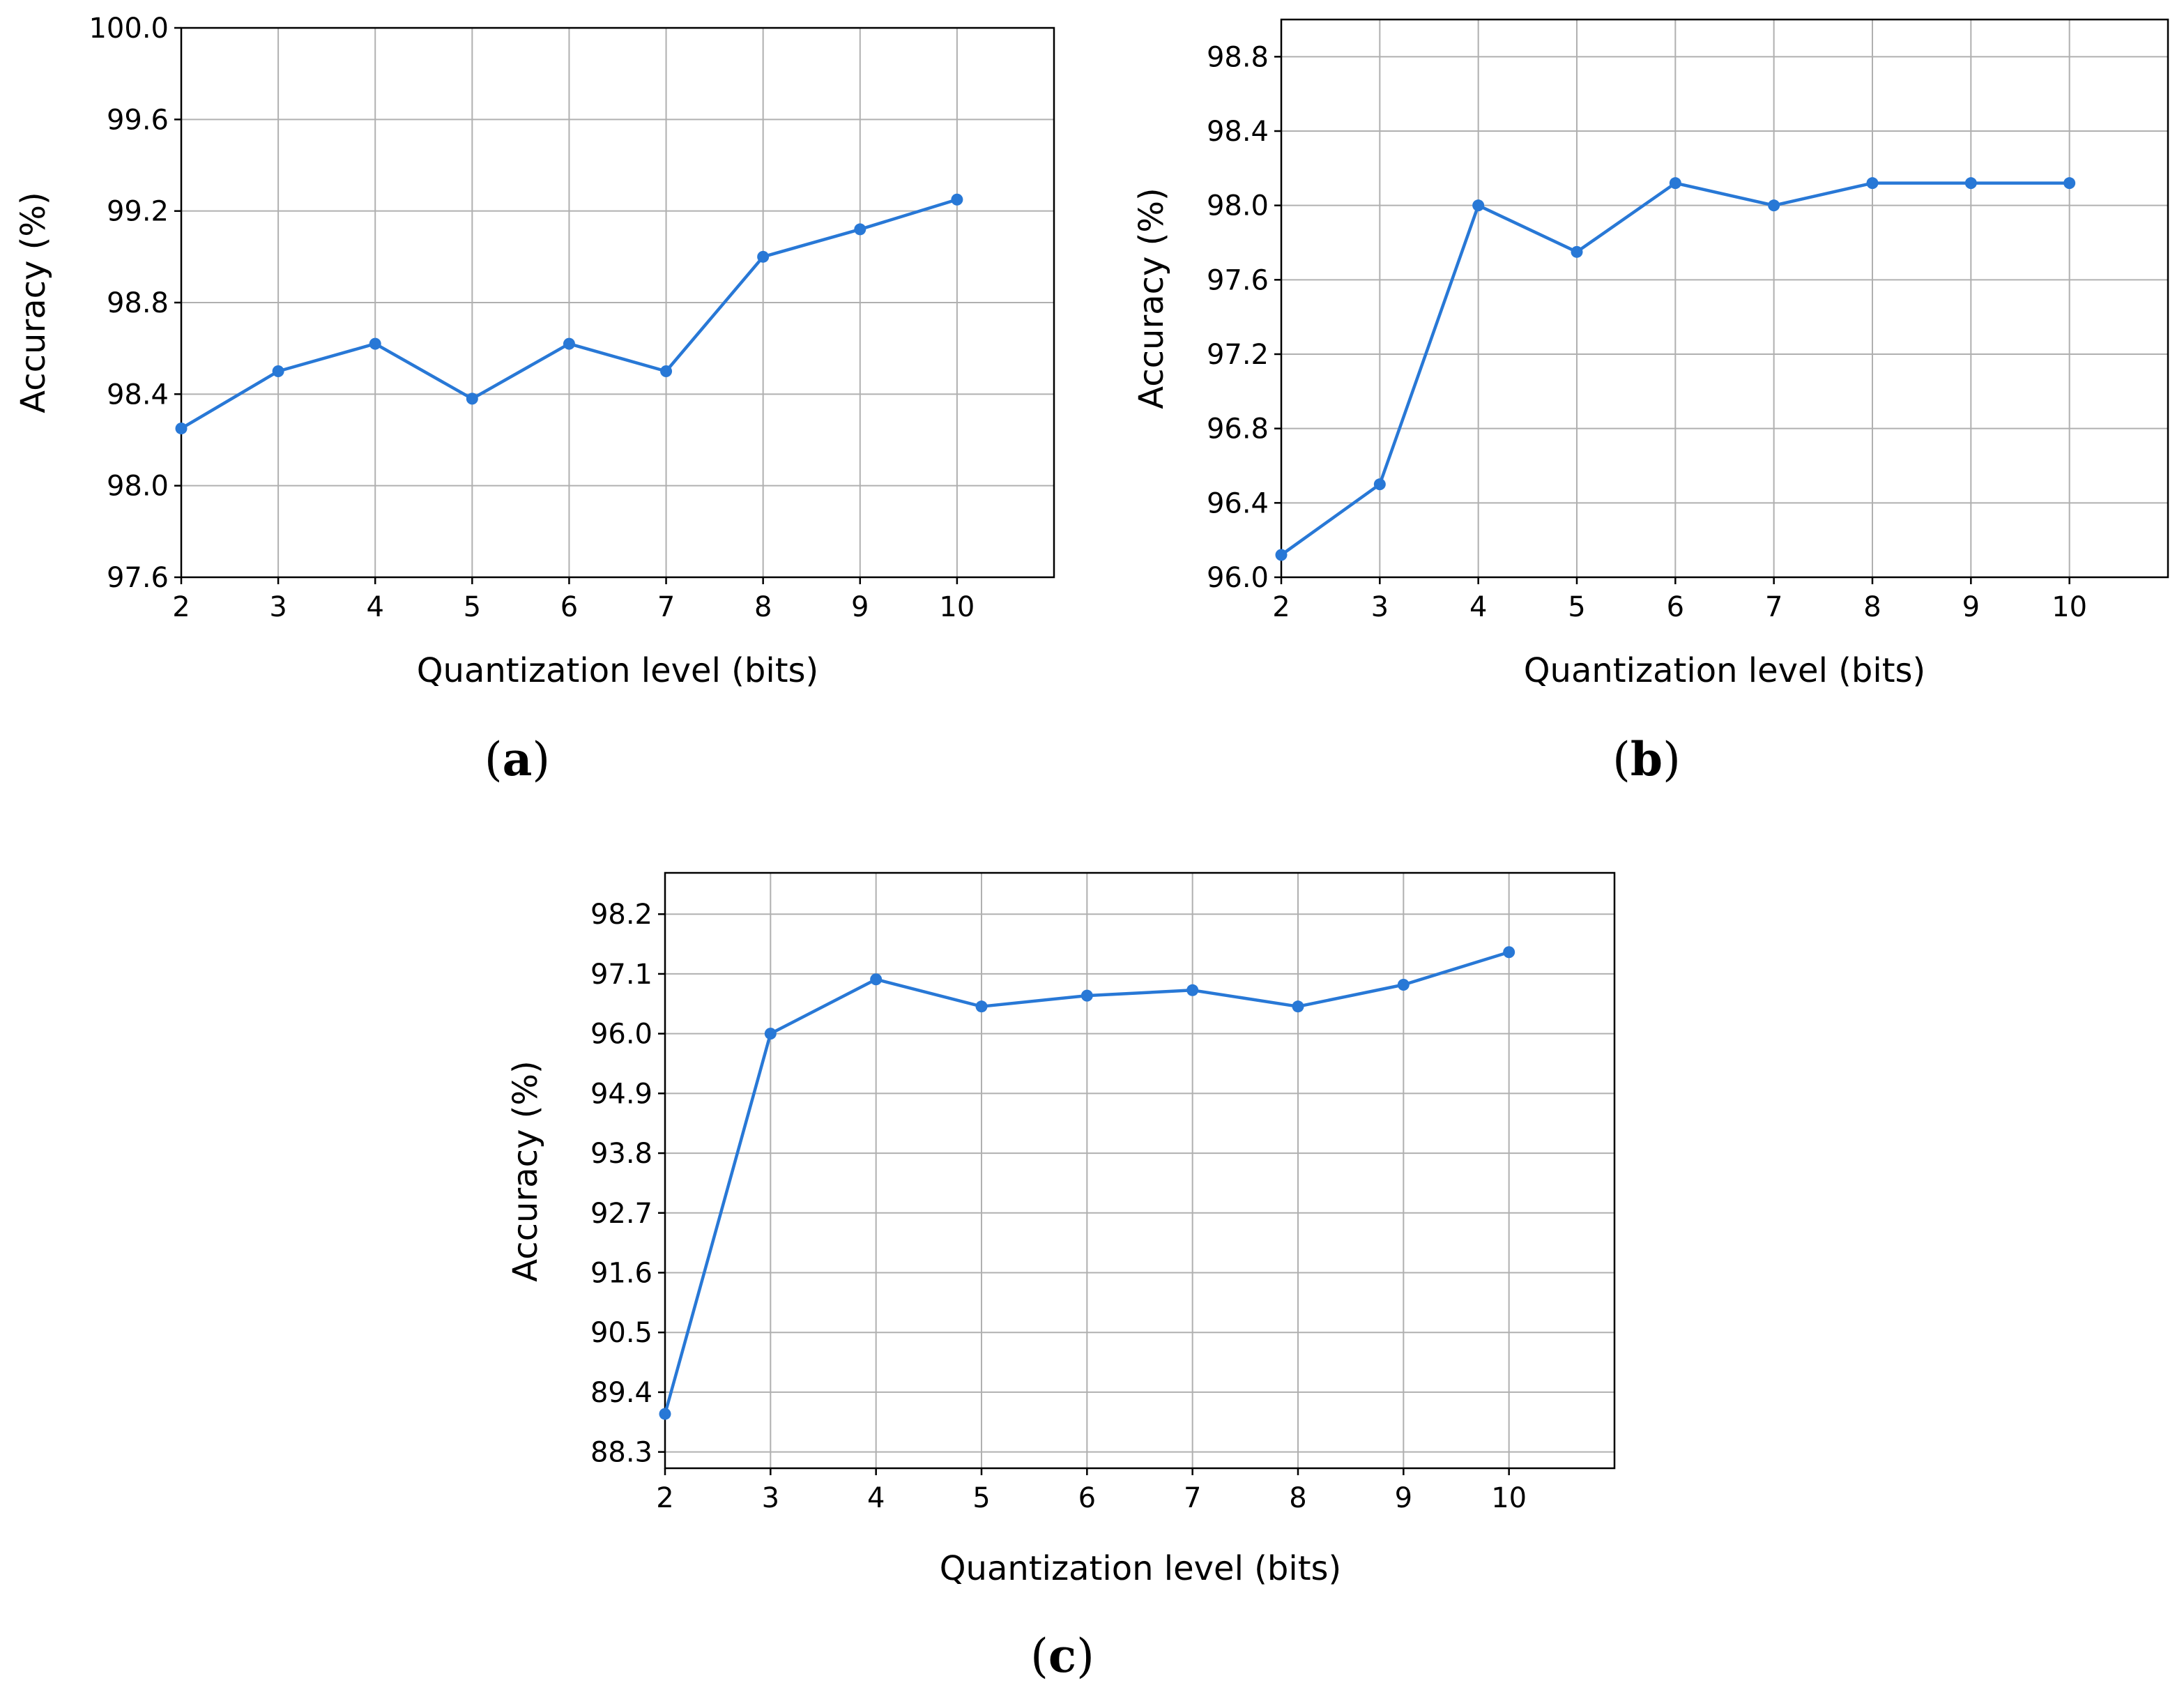  I want to click on chart-a-x-axis-label: Quantization level (bits), so click(618, 671).